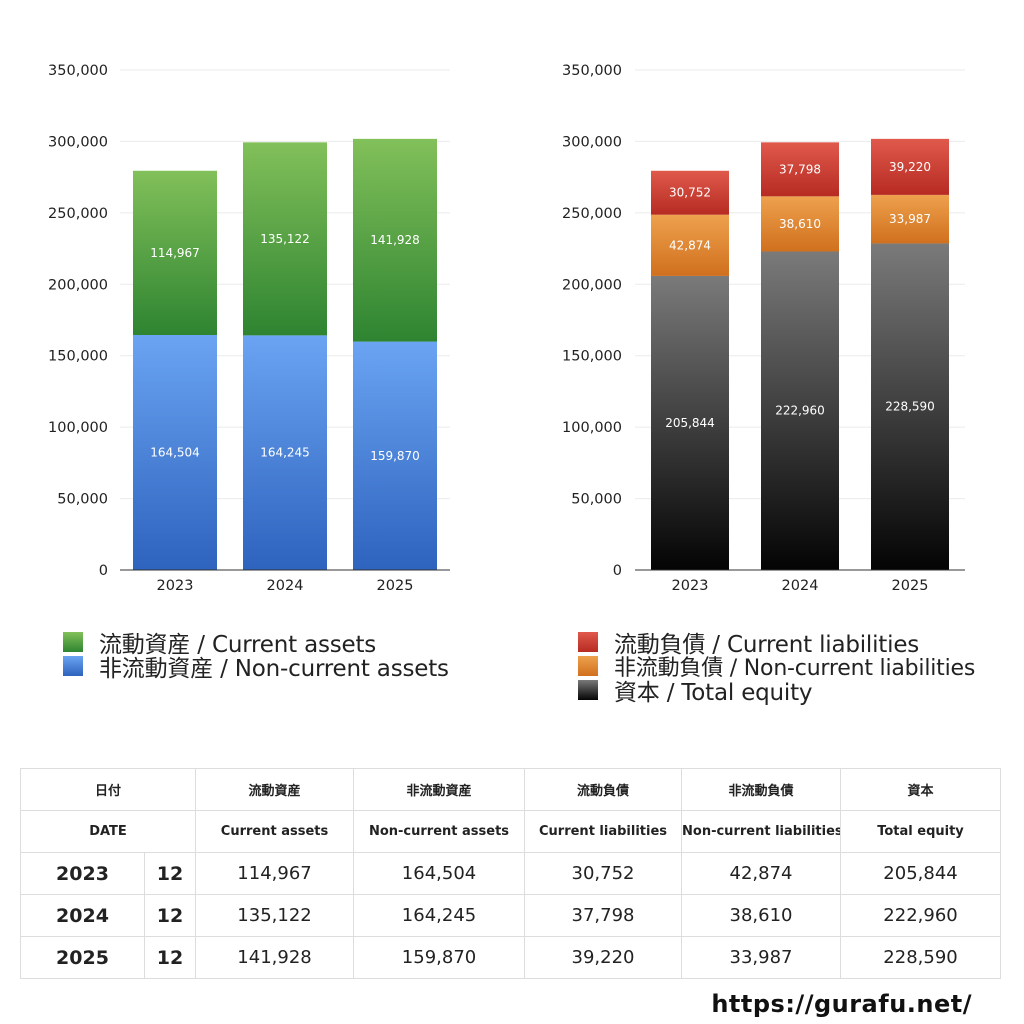 This screenshot has height=1024, width=1024. I want to click on legend-item-non-current-assets: 非流動資産 / Non-current assets, so click(256, 668).